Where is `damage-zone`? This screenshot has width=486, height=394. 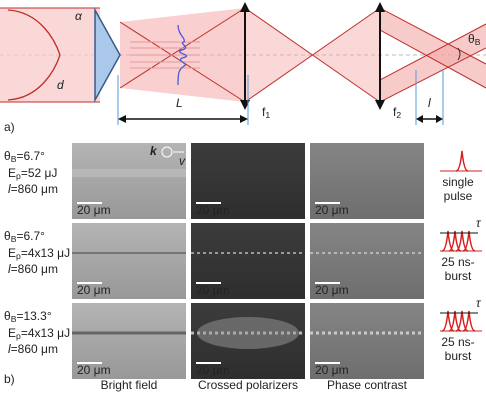
damage-zone is located at coordinates (248, 333).